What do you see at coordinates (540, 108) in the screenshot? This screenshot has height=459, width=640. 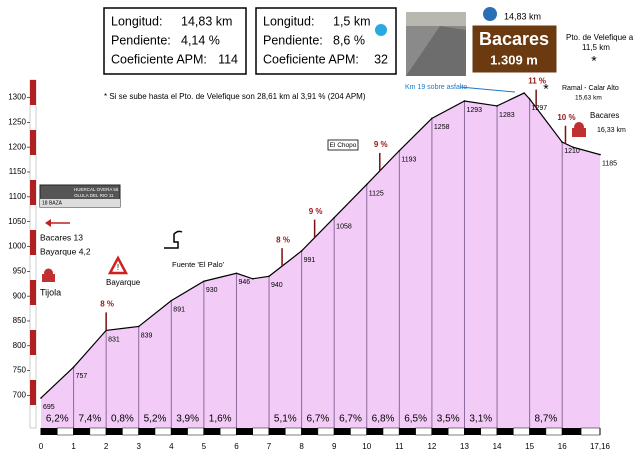 I see `value-label: 1297` at bounding box center [540, 108].